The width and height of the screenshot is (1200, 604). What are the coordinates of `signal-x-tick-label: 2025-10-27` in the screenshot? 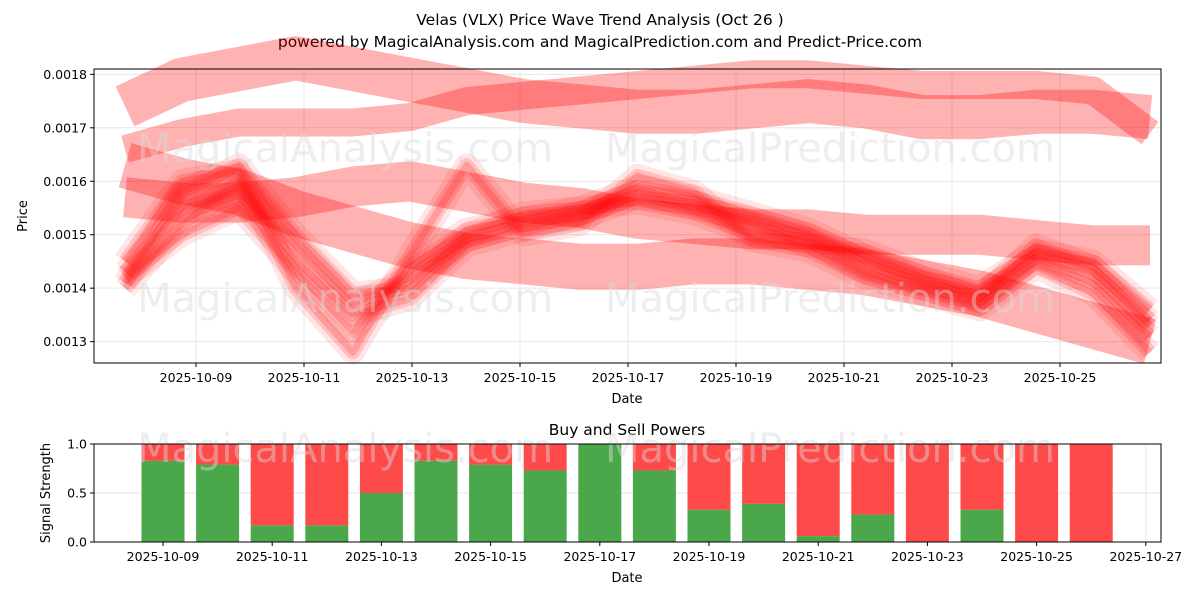 It's located at (1145, 556).